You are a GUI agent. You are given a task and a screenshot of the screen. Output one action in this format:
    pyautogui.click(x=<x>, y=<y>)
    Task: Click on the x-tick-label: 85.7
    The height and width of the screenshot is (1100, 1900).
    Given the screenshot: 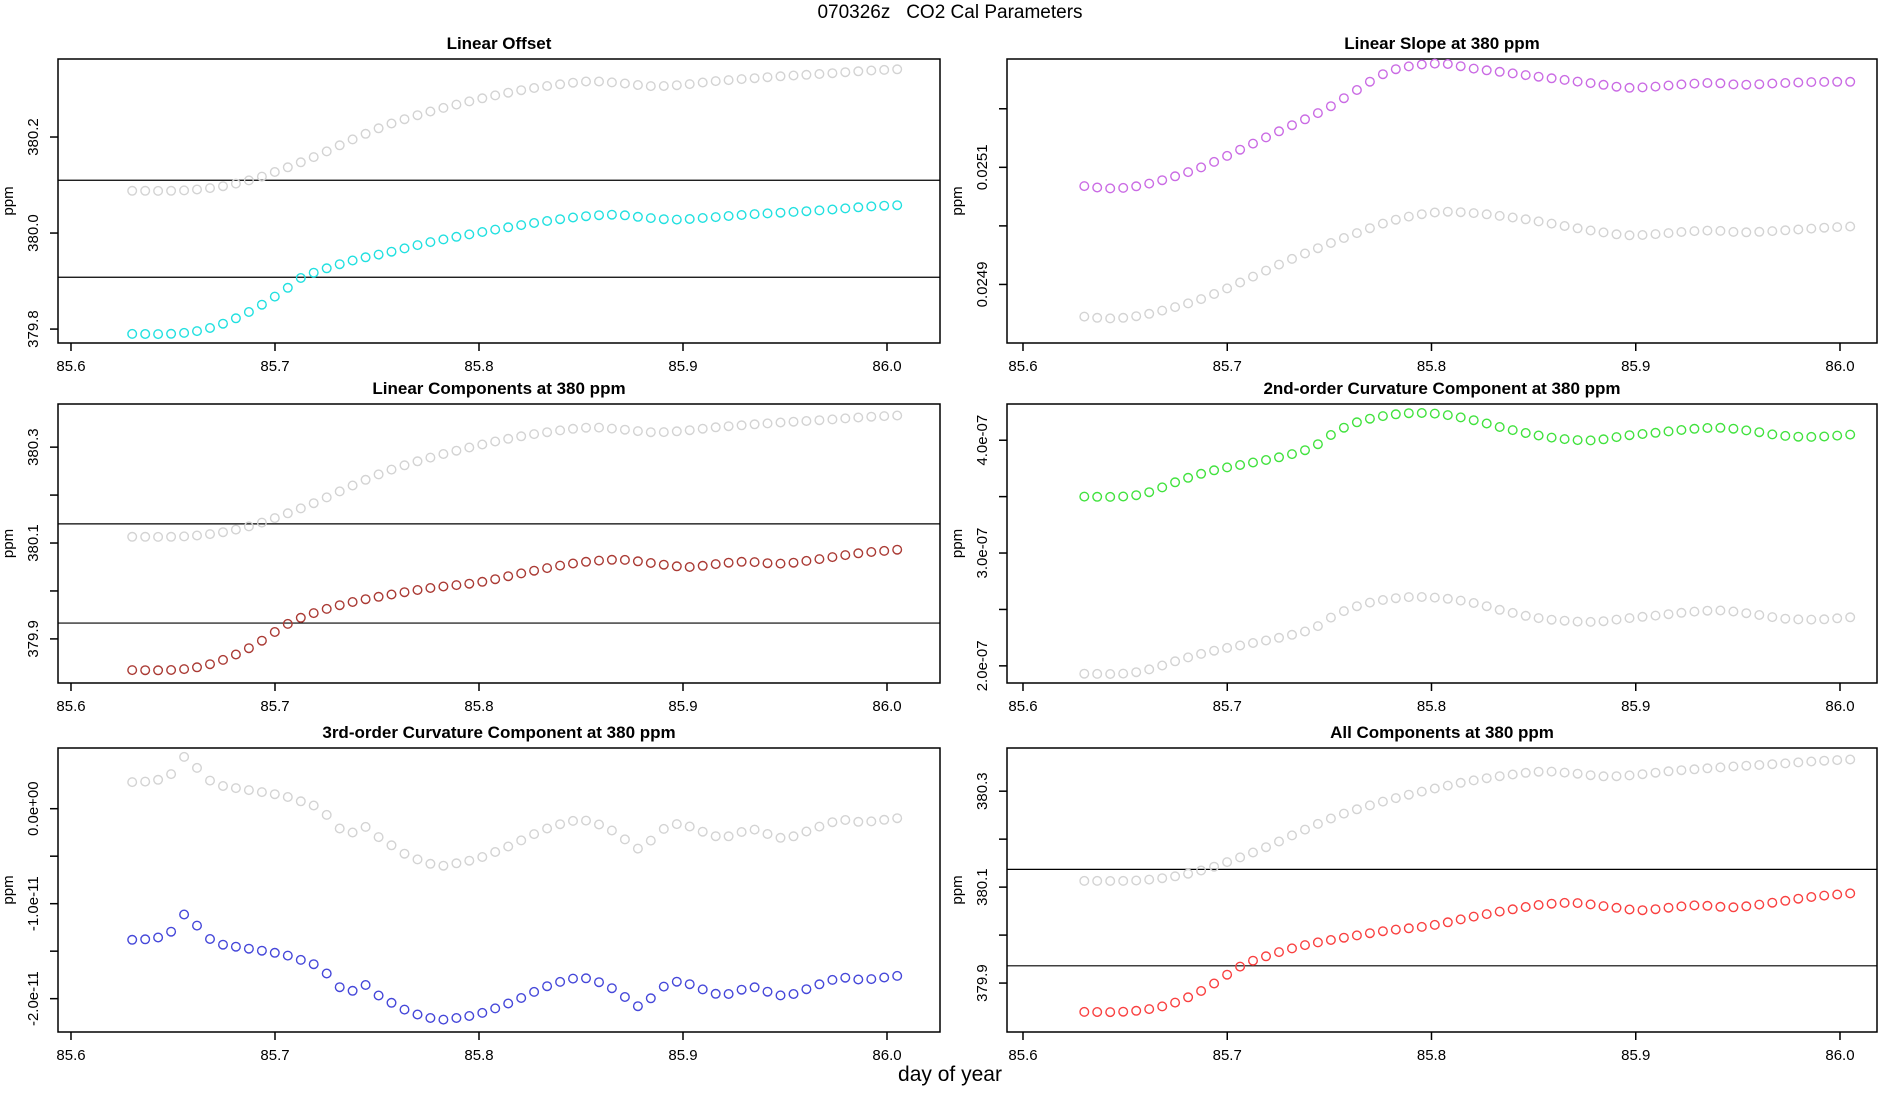 What is the action you would take?
    pyautogui.click(x=1227, y=706)
    